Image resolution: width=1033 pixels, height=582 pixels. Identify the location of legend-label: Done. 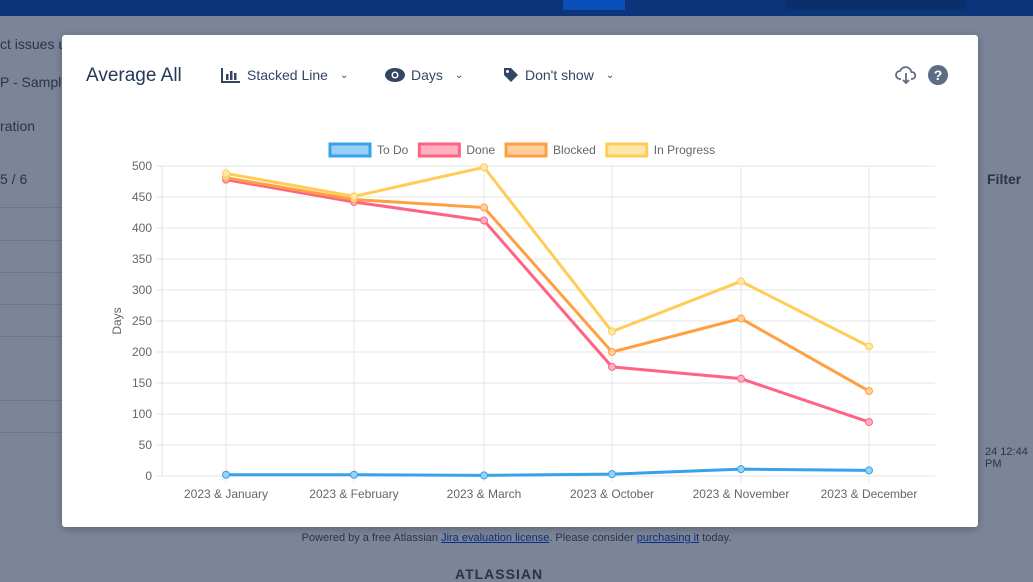
(480, 150).